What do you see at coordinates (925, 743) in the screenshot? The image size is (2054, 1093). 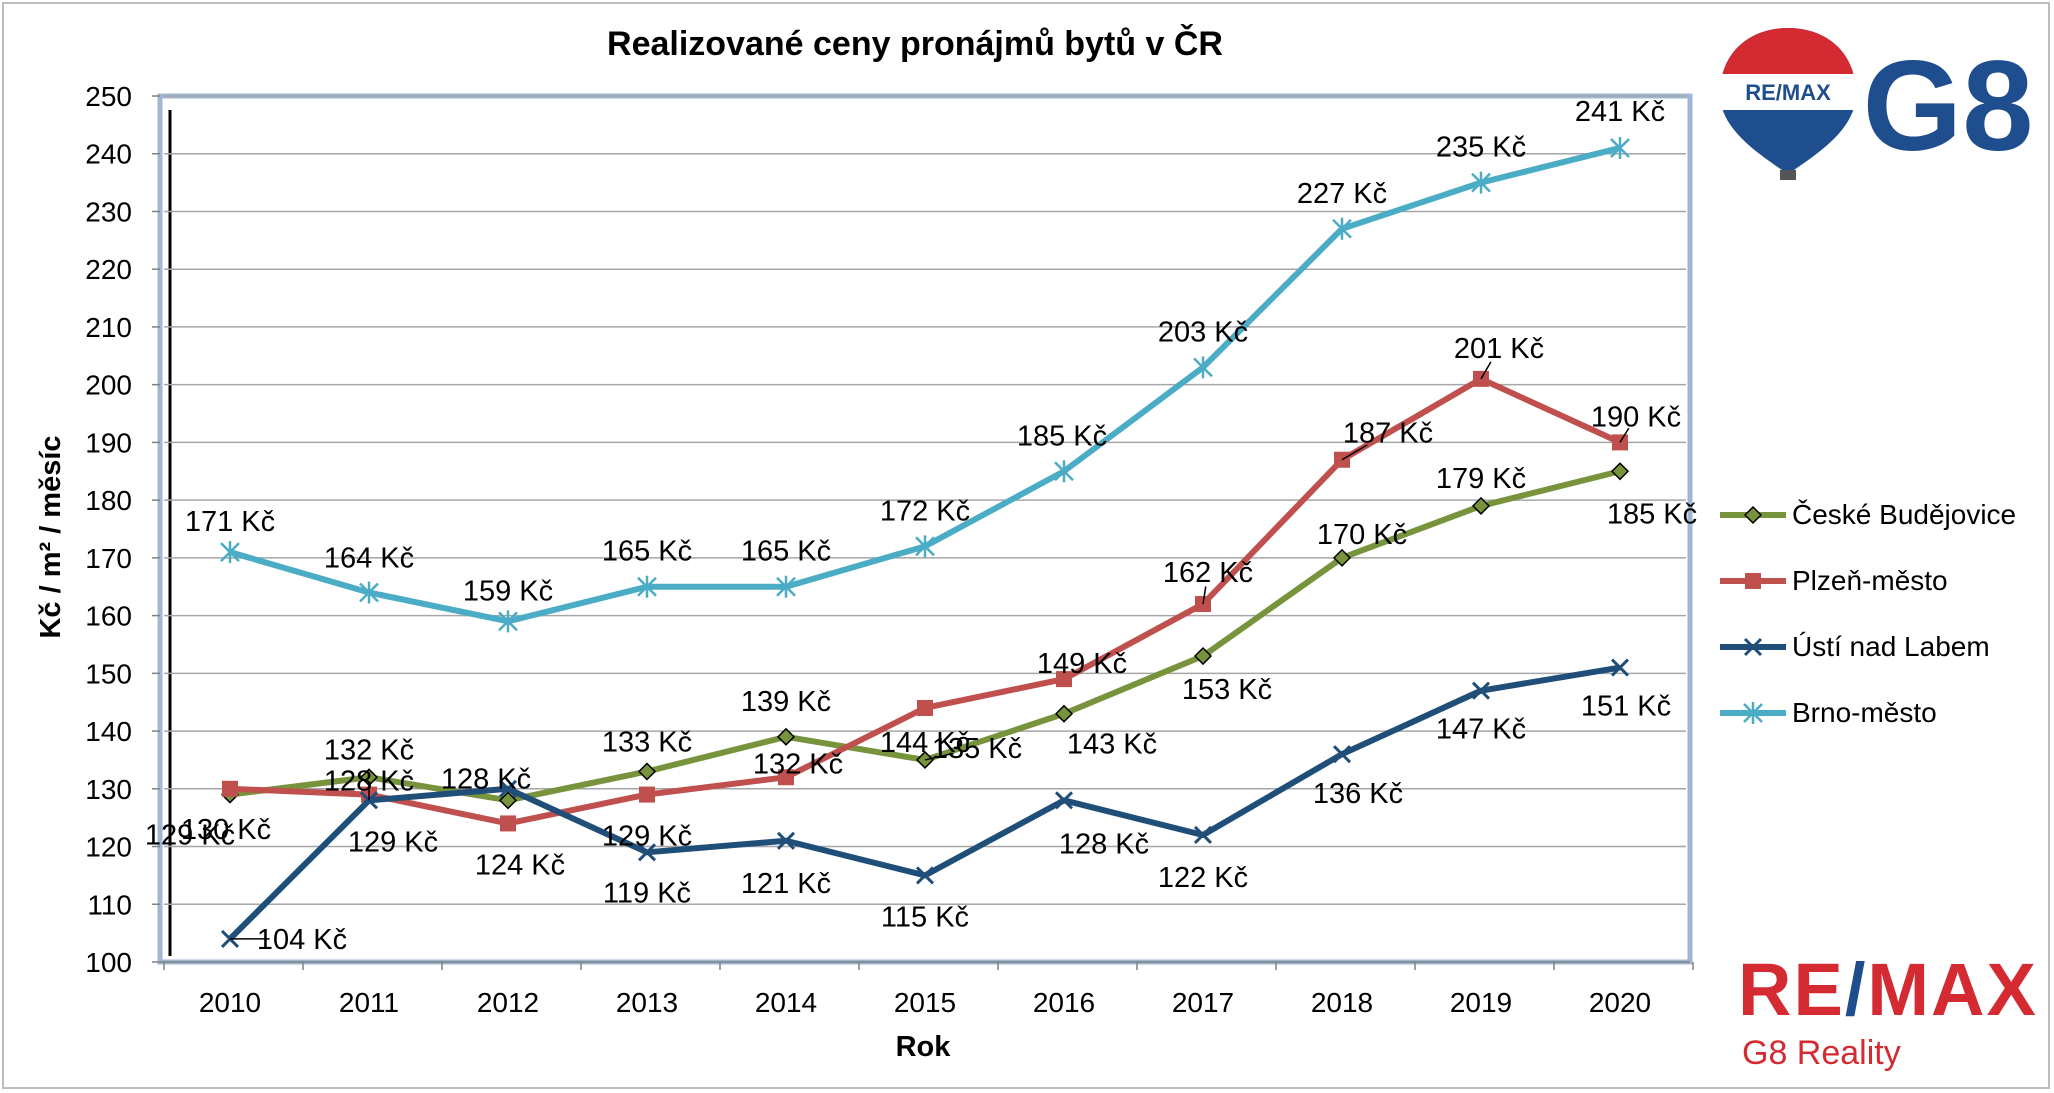 I see `data-label: 144 Kč` at bounding box center [925, 743].